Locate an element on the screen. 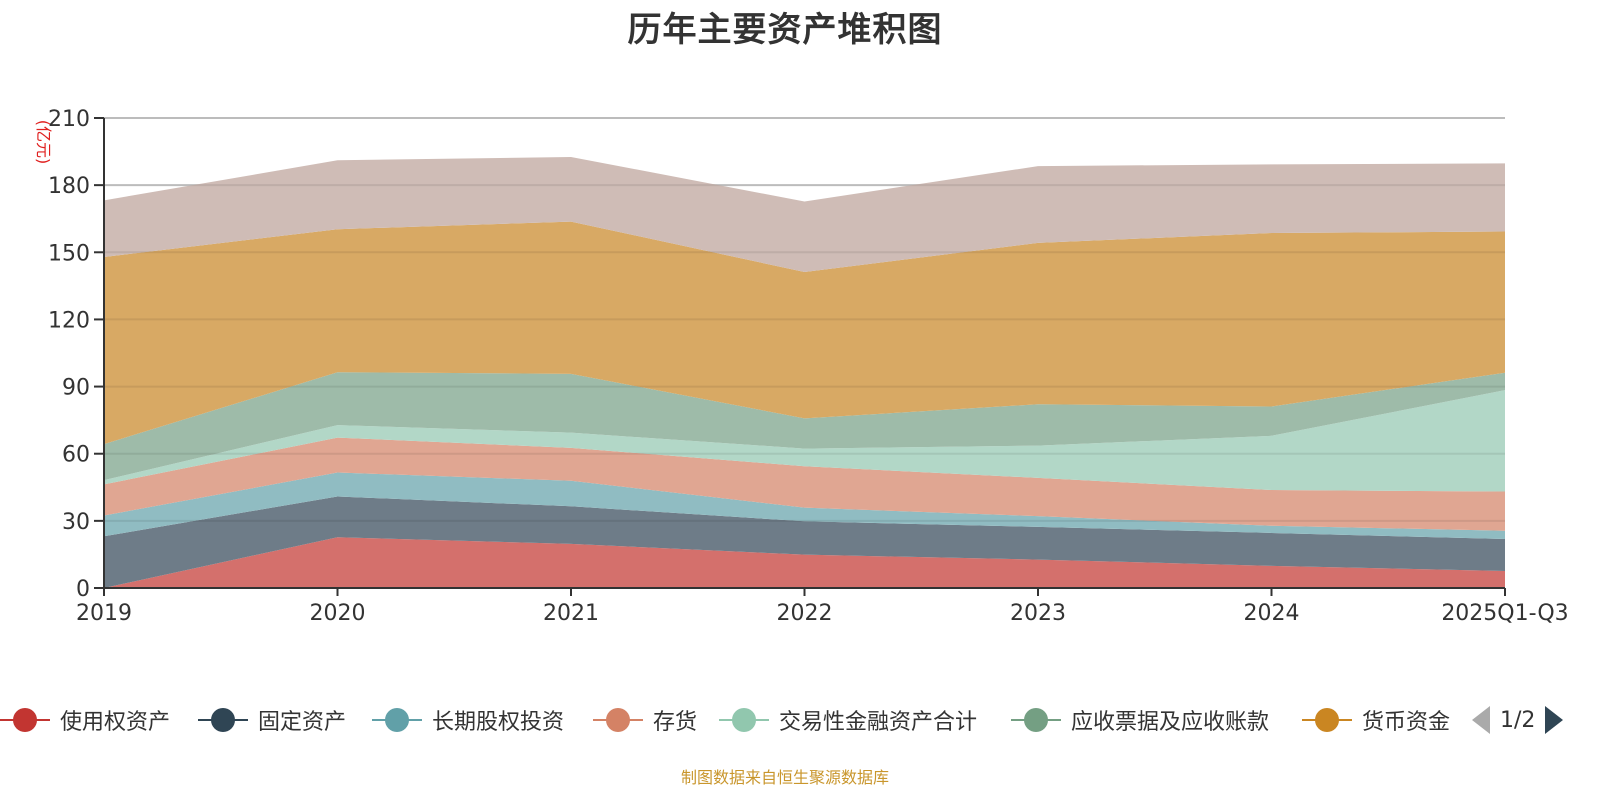 The image size is (1600, 800). legend-item-3: 长期股权投资 is located at coordinates (468, 720).